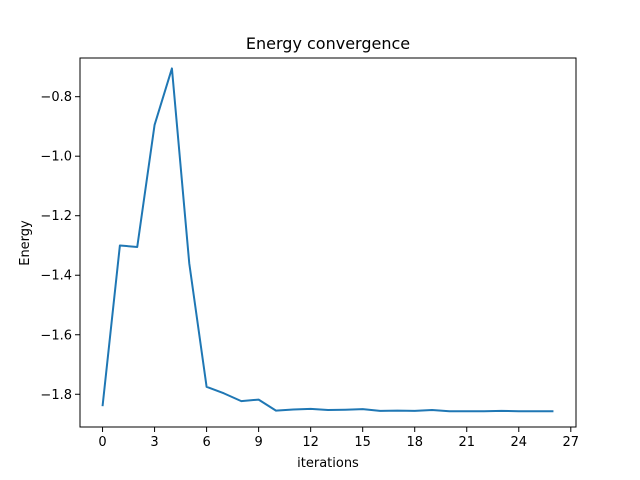 The image size is (640, 480). What do you see at coordinates (328, 463) in the screenshot?
I see `x-axis-label: iterations` at bounding box center [328, 463].